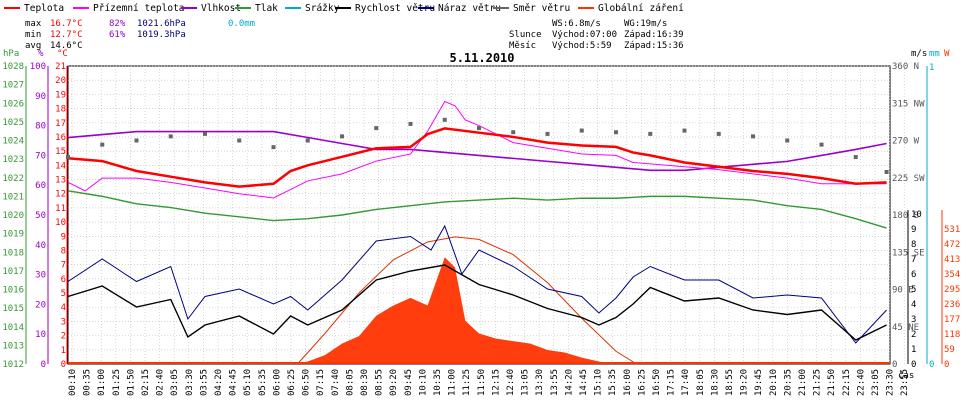  I want to click on axis-temp-tick-10: 10, so click(60, 223).